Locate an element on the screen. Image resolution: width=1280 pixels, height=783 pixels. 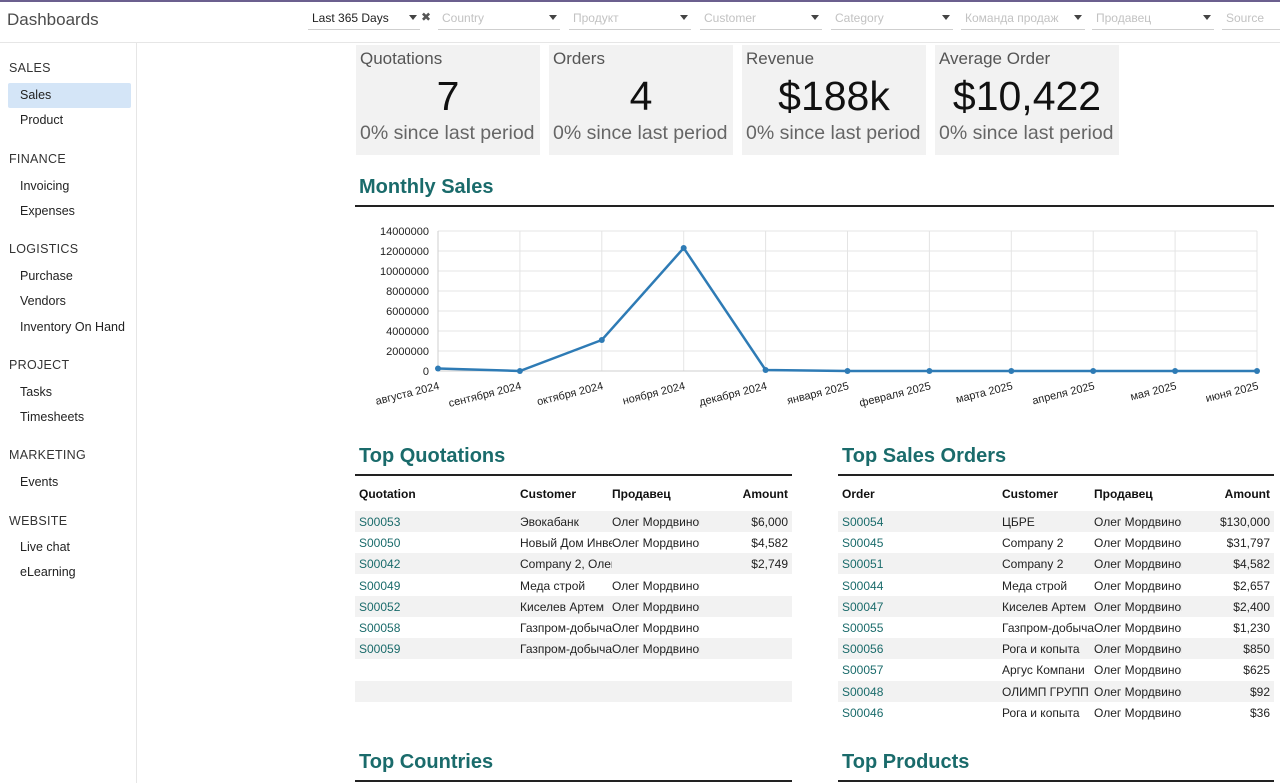
clear-date-filter-button: ✖ is located at coordinates (427, 19).